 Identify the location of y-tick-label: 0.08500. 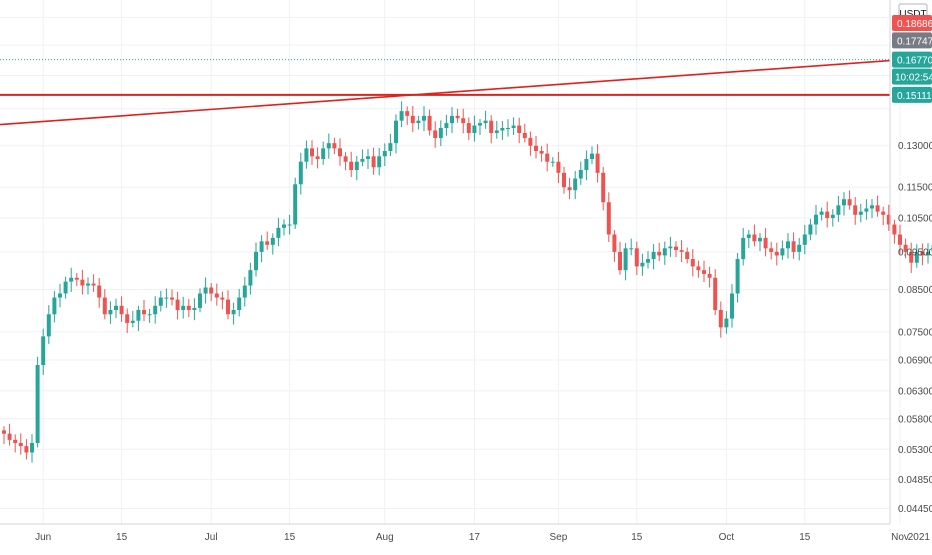
(915, 290).